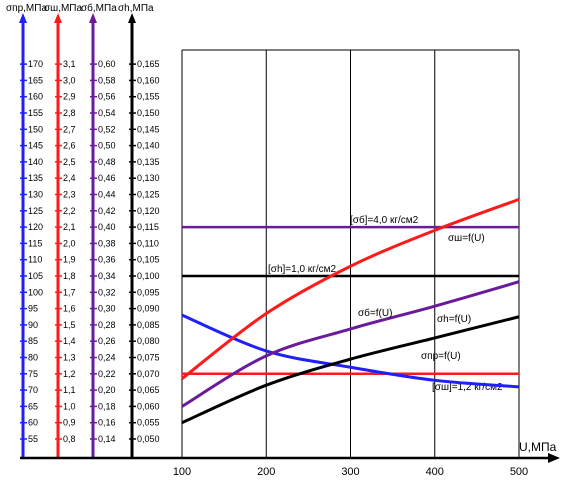  Describe the element at coordinates (69, 243) in the screenshot. I see `tick-label: 2,0` at that location.